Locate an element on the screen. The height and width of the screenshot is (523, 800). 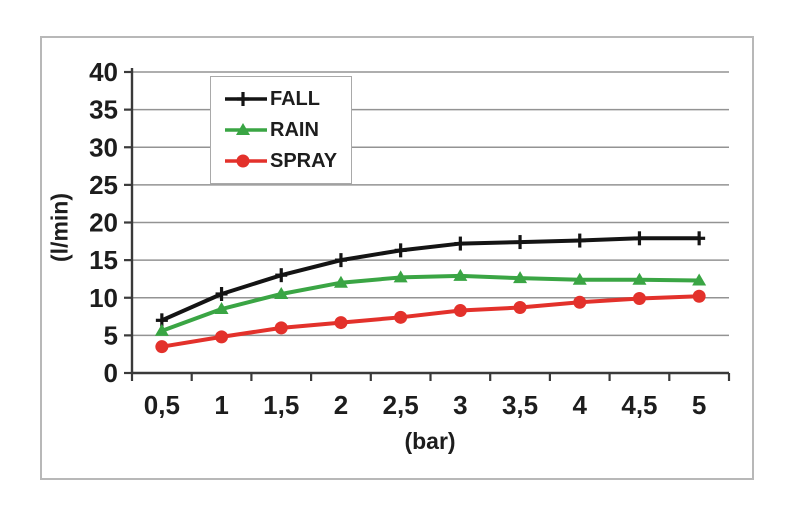
y-tick-label: 5 is located at coordinates (111, 335).